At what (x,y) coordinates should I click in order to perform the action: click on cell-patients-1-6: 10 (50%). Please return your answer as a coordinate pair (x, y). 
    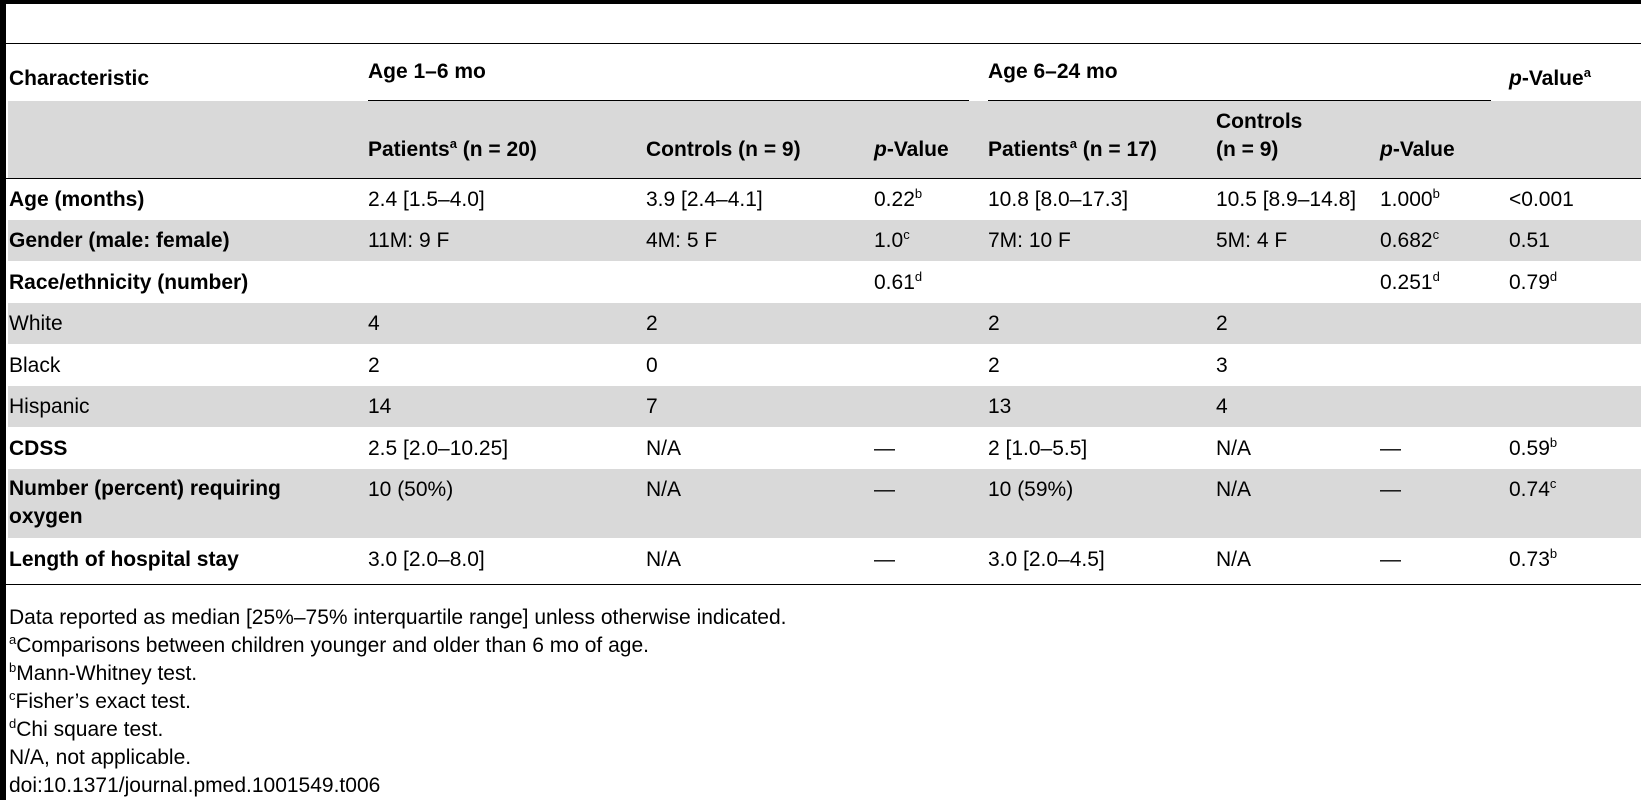
    Looking at the image, I should click on (411, 489).